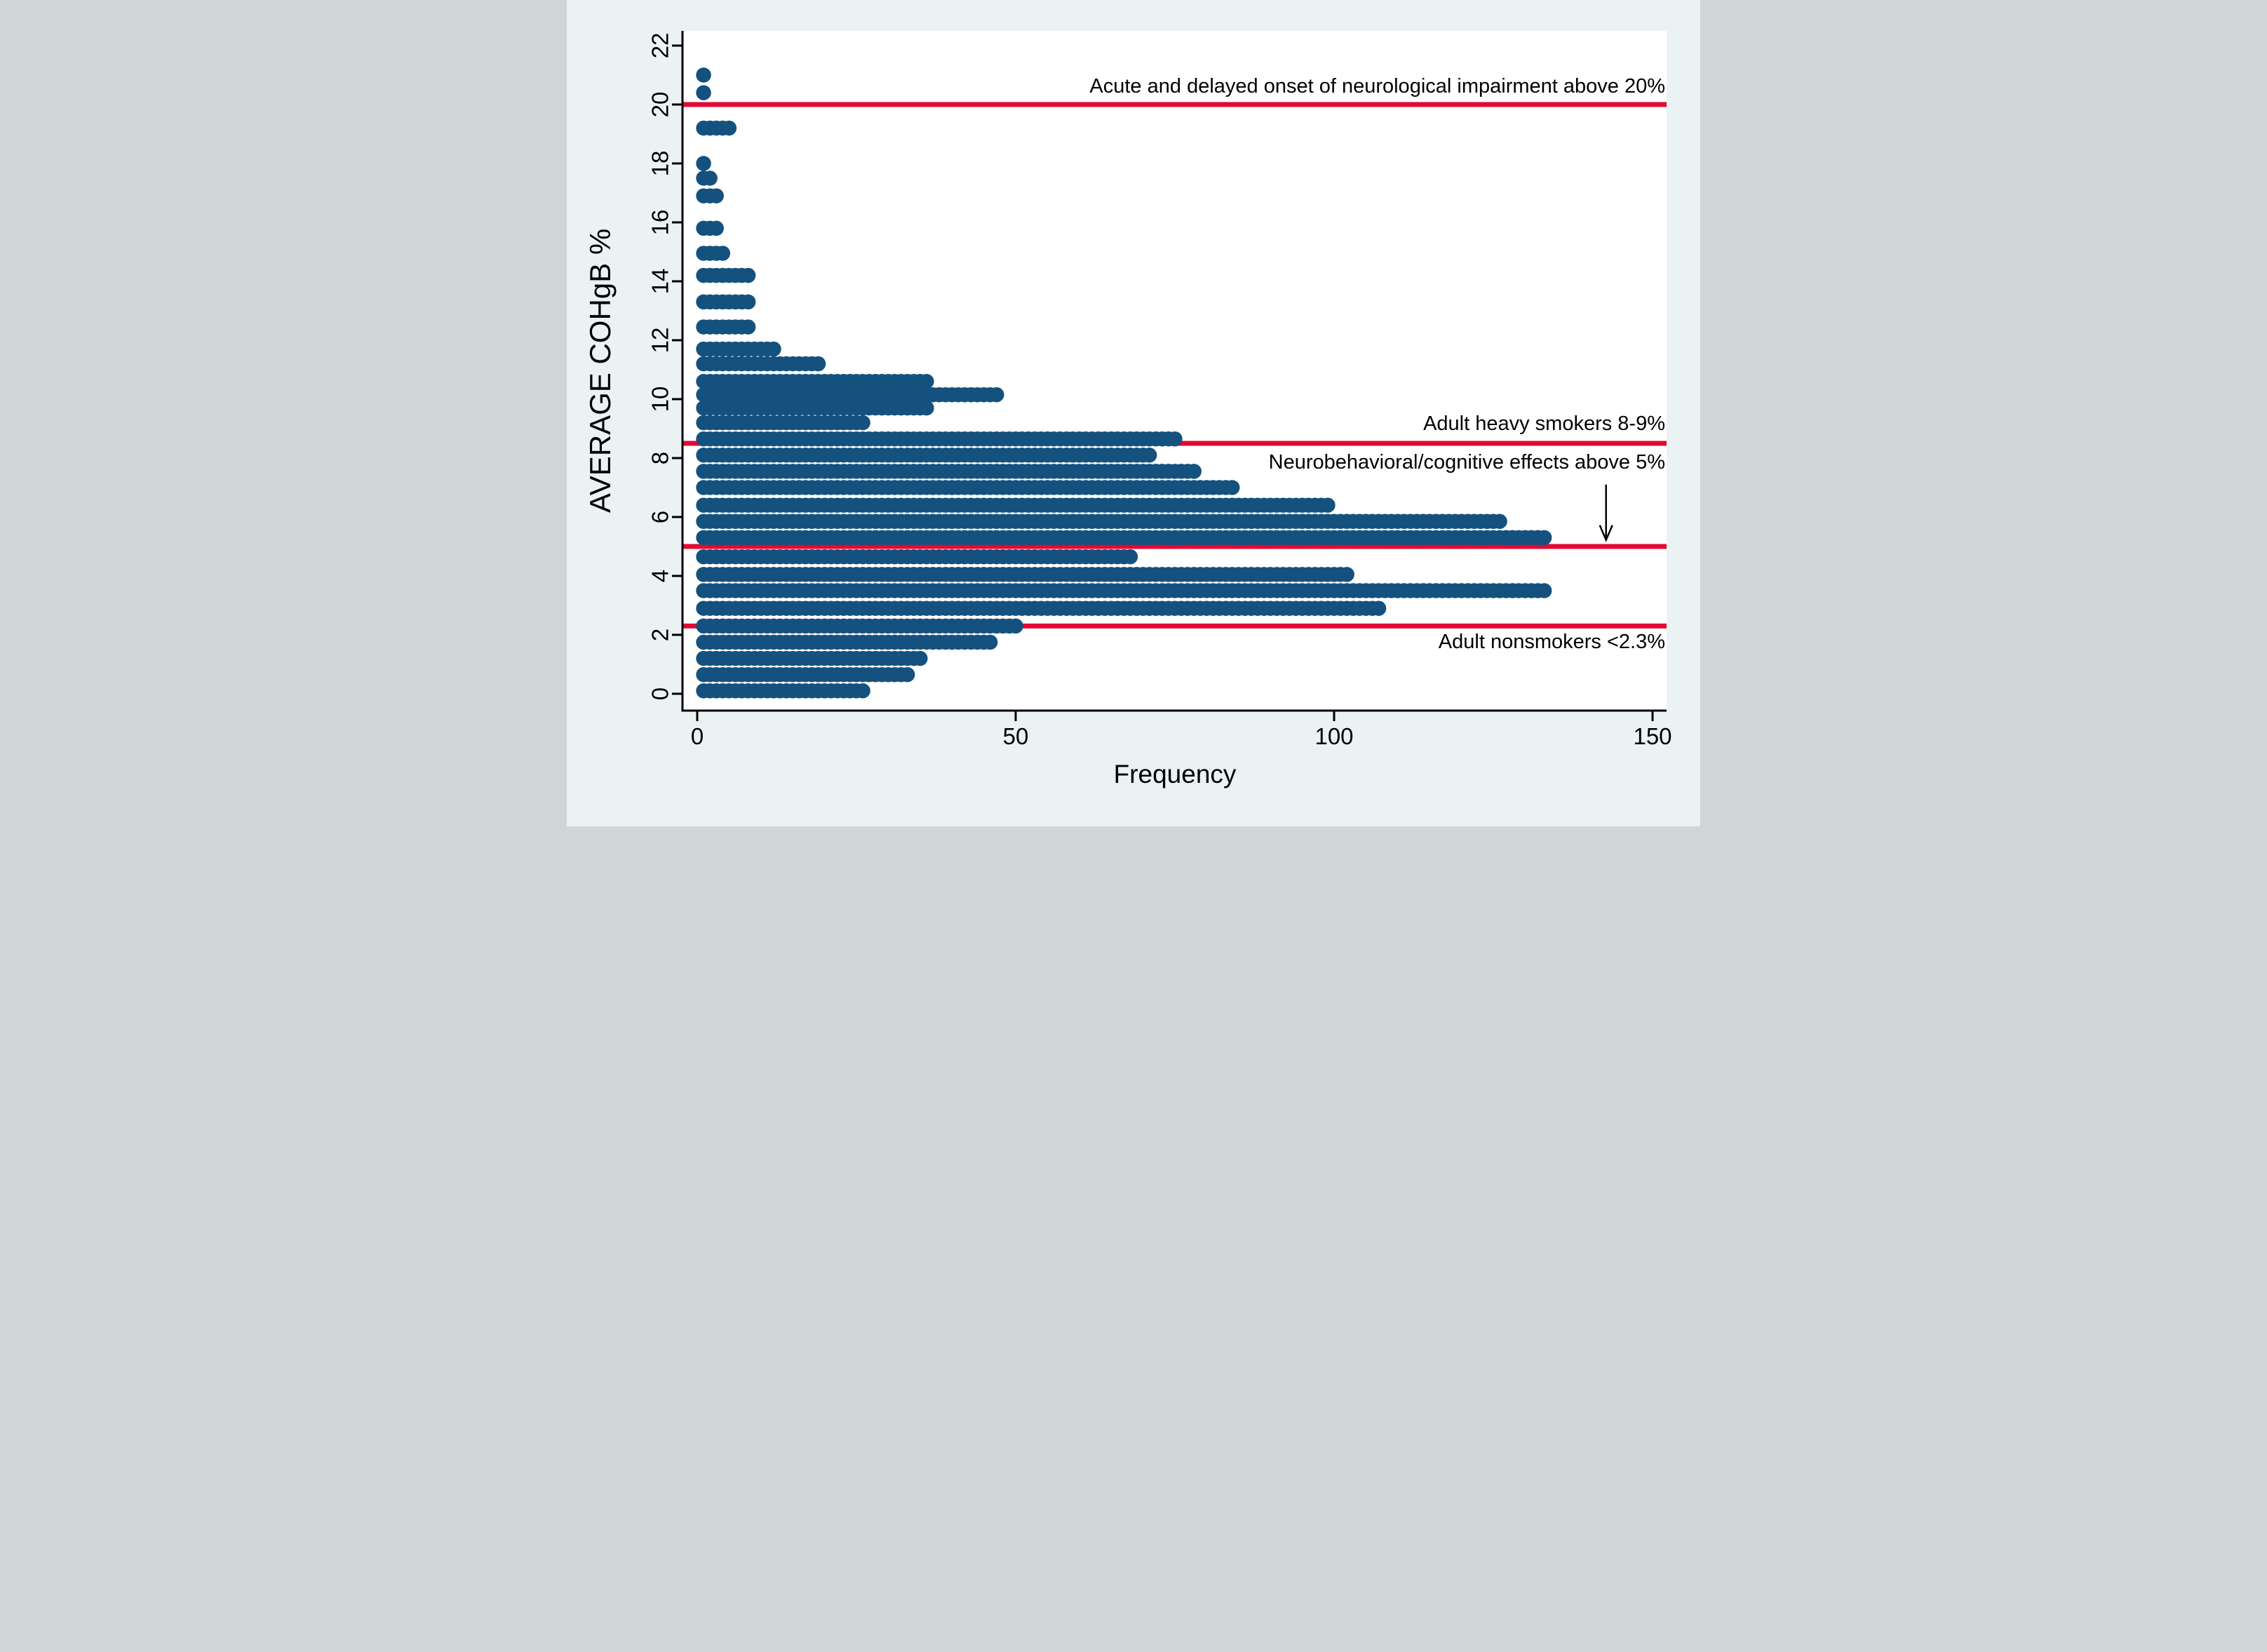 The image size is (2267, 1652). I want to click on x-tick-label-0: 0, so click(697, 736).